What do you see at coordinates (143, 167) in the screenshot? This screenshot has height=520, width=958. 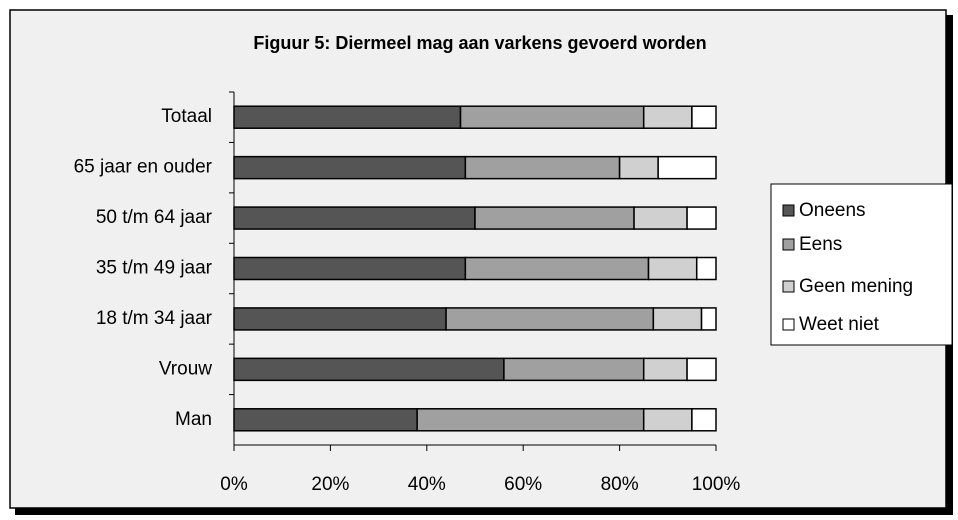 I see `y-tick-label: 65 jaar en ouder` at bounding box center [143, 167].